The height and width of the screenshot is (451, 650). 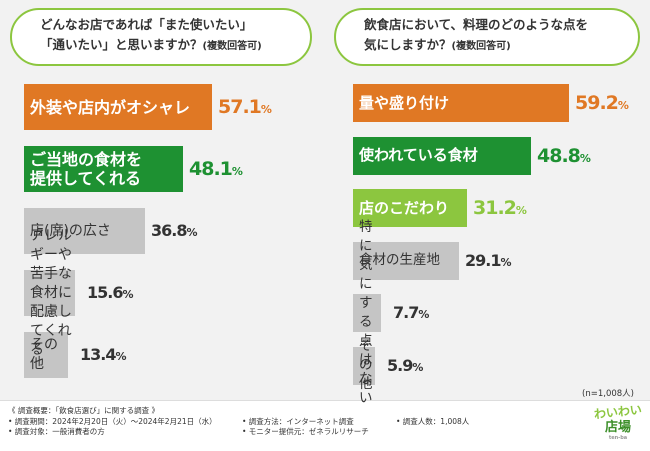 I want to click on logo-tagline: ten-ba, so click(x=618, y=438).